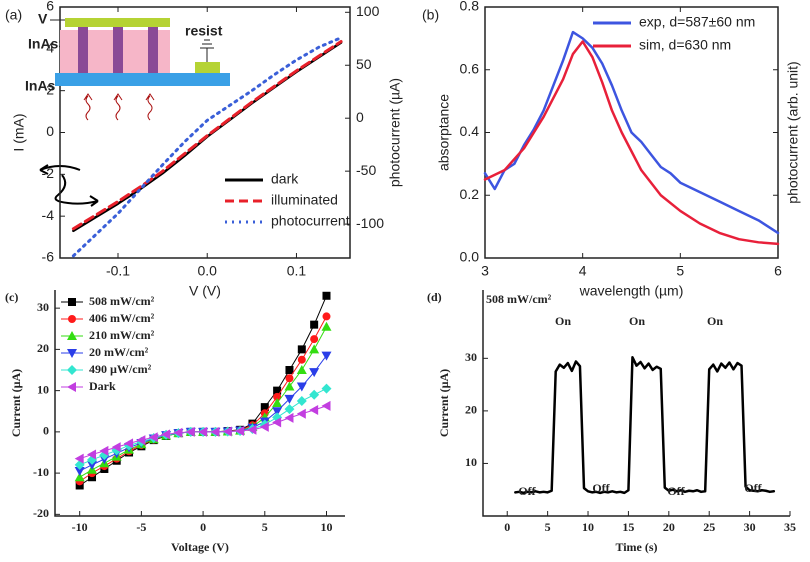 This screenshot has width=810, height=562. What do you see at coordinates (199, 403) in the screenshot?
I see `axis-frame` at bounding box center [199, 403].